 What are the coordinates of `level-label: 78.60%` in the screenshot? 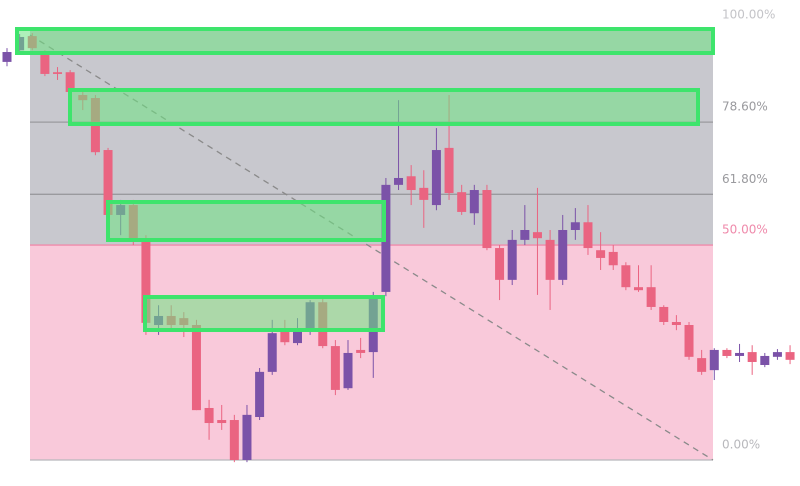 It's located at (745, 107).